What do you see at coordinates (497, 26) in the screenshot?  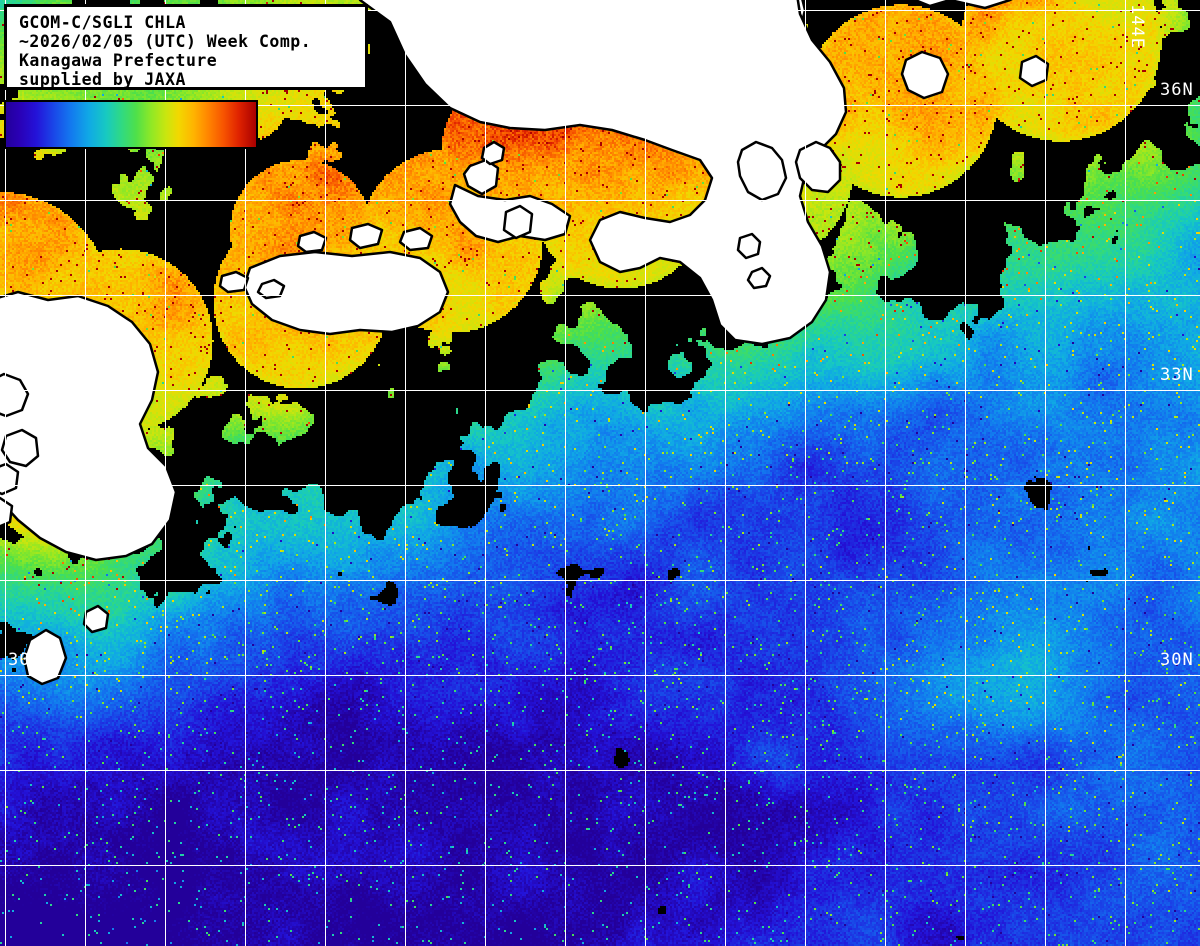 I see `longitude-label-136E: 136E` at bounding box center [497, 26].